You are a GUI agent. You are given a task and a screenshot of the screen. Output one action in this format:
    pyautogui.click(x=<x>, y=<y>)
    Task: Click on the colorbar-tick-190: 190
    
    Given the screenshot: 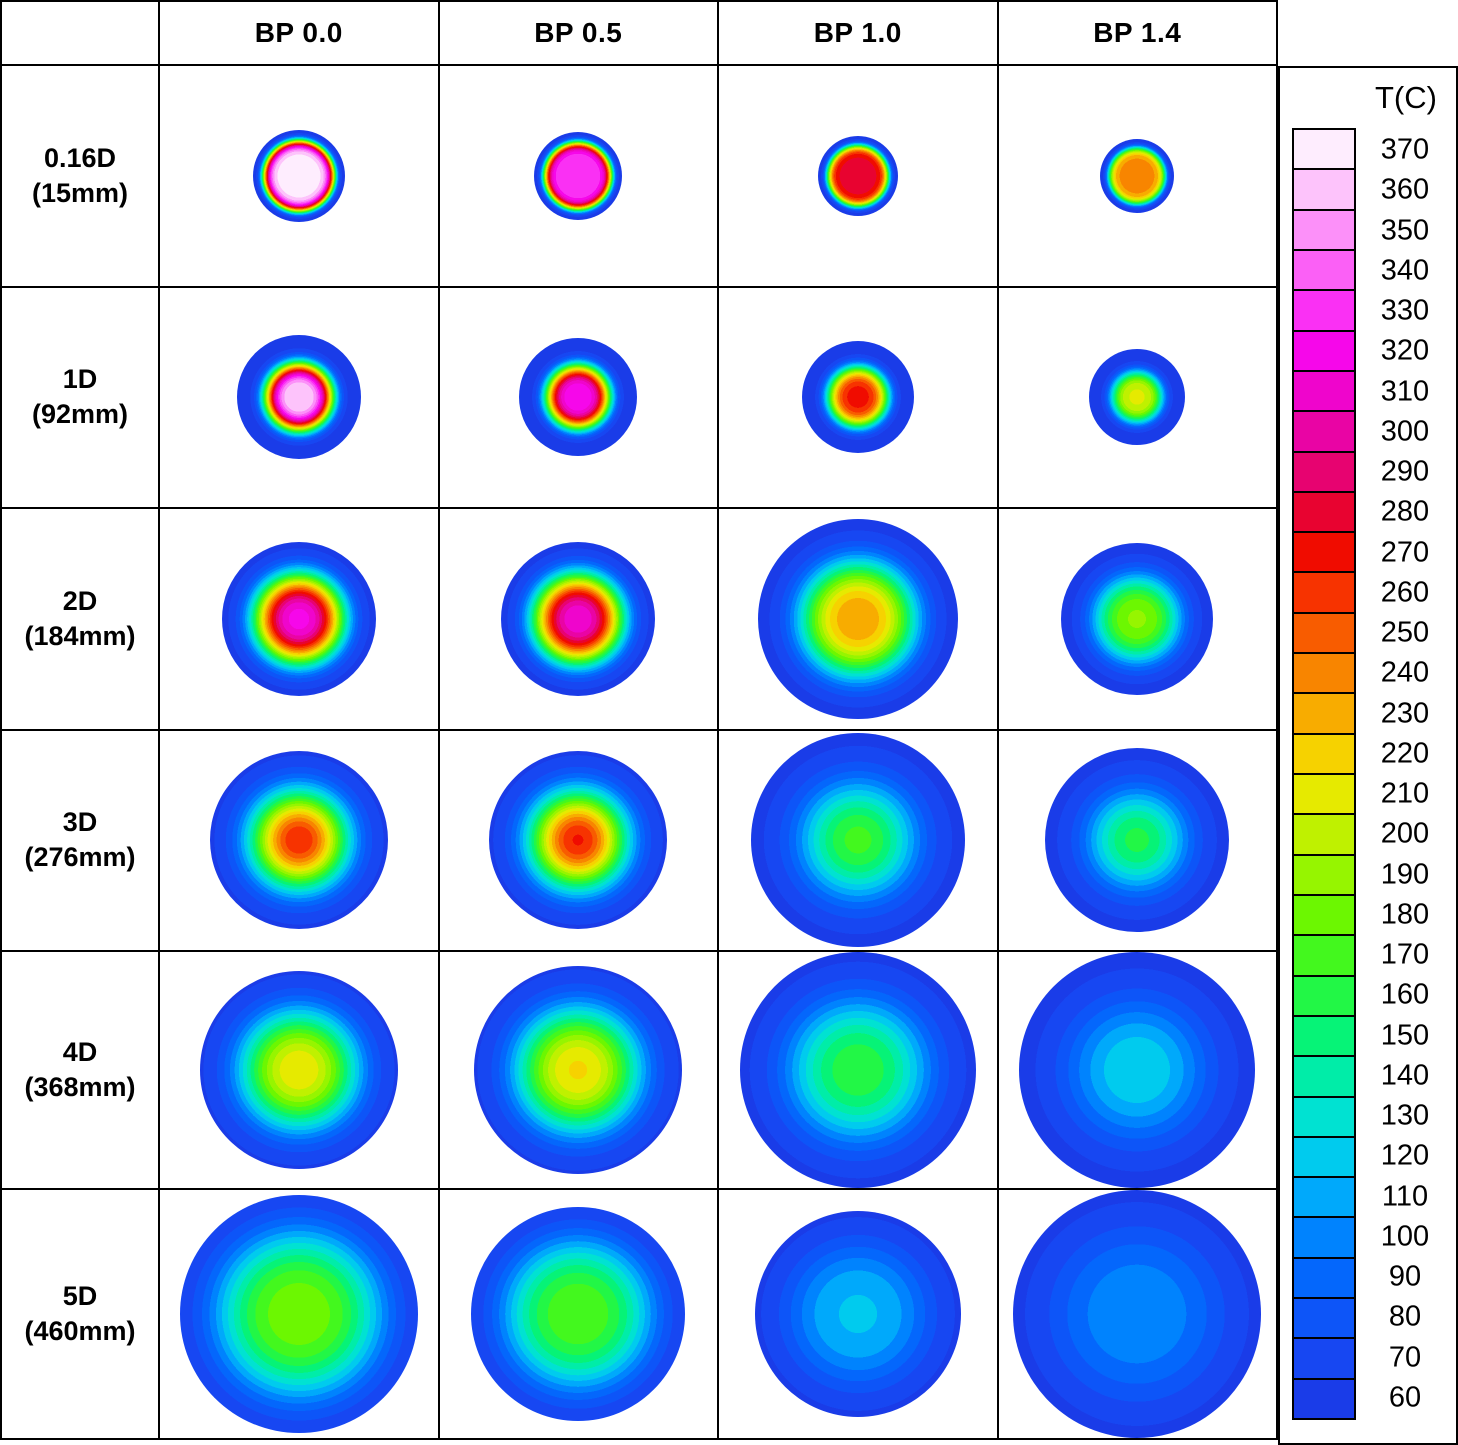 What is the action you would take?
    pyautogui.click(x=1405, y=874)
    